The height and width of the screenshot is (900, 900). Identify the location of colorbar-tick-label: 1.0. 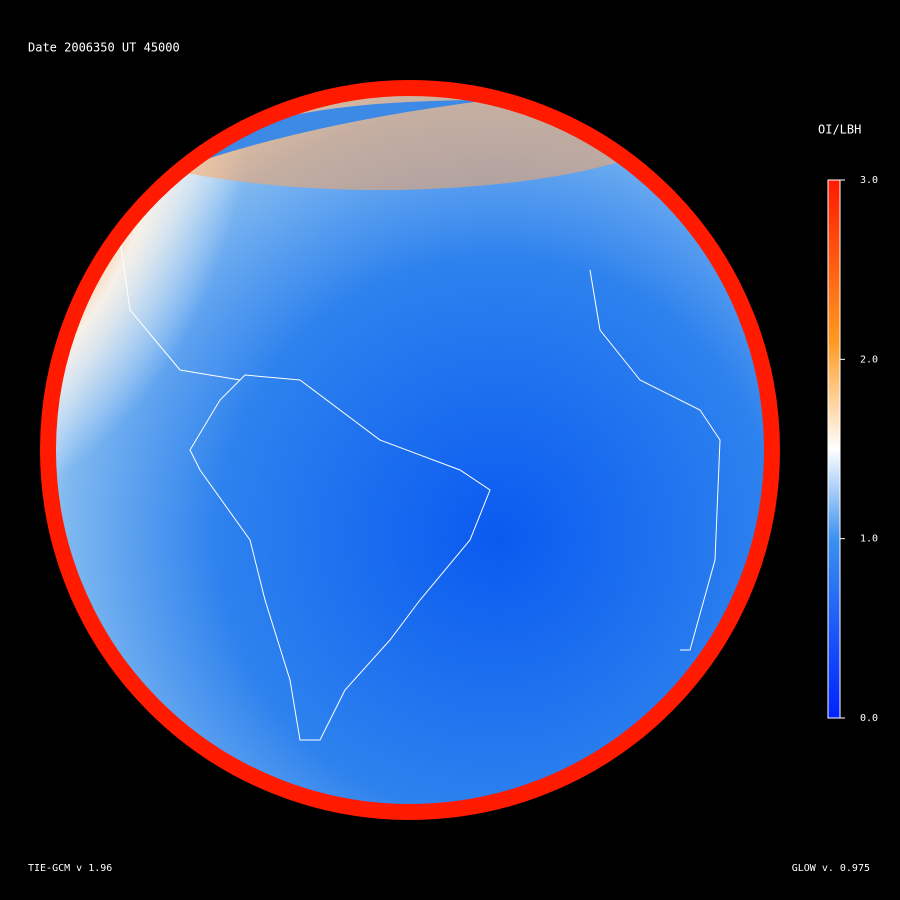
(869, 539).